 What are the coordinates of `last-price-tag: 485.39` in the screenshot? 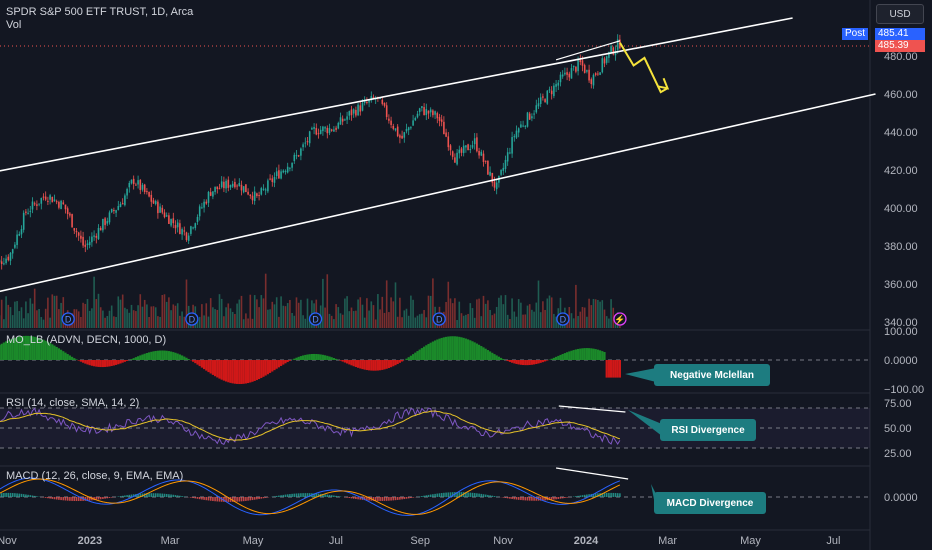 It's located at (900, 46).